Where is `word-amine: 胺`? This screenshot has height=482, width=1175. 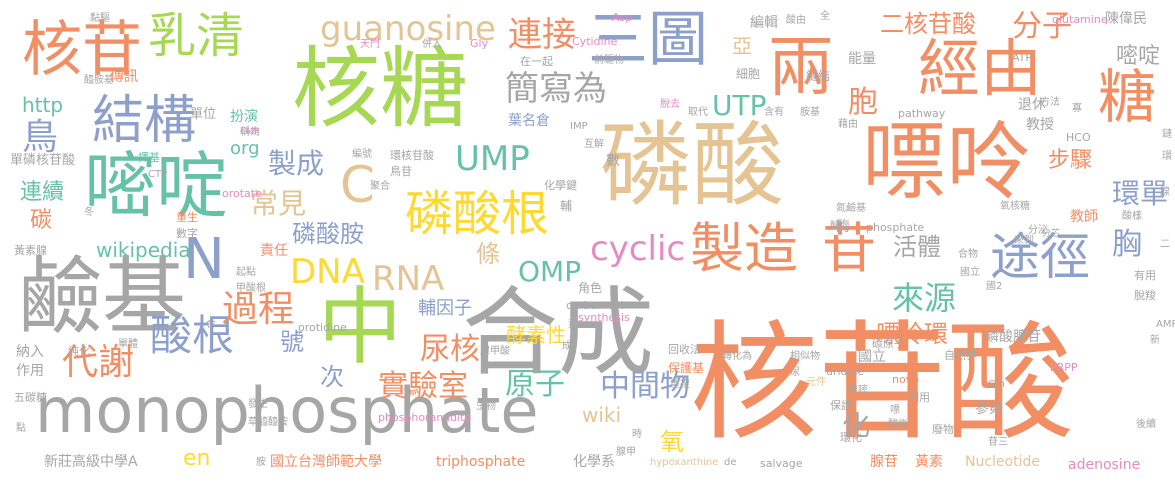
word-amine: 胺 is located at coordinates (261, 462).